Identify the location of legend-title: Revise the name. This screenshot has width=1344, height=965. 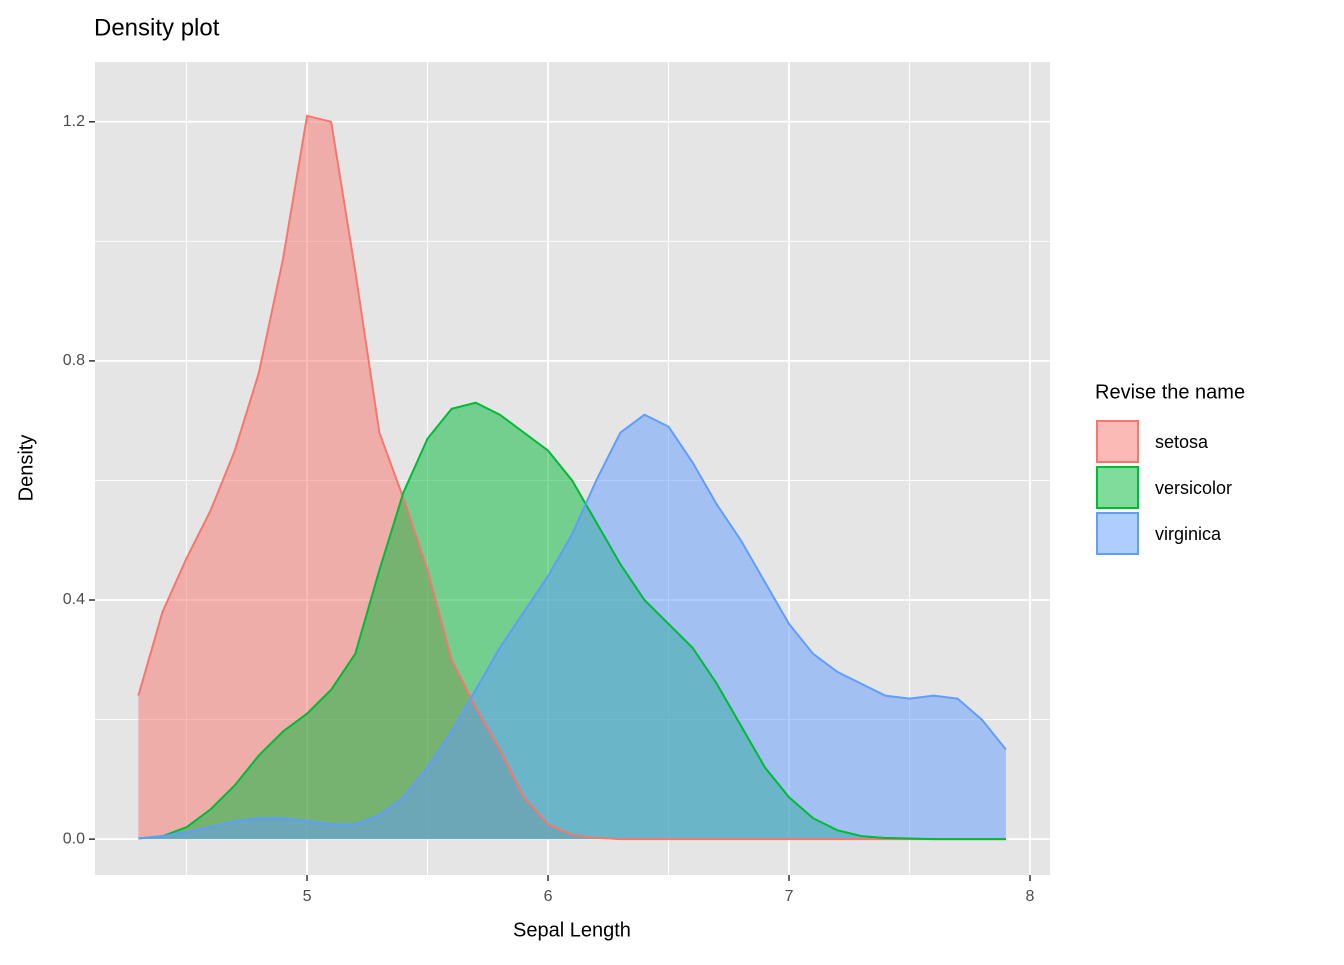
(1170, 392).